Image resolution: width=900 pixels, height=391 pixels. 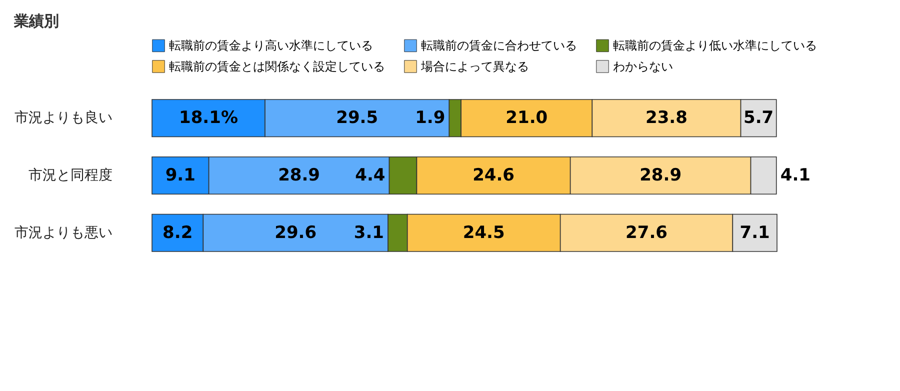 I want to click on data-label: 9.1, so click(x=180, y=176).